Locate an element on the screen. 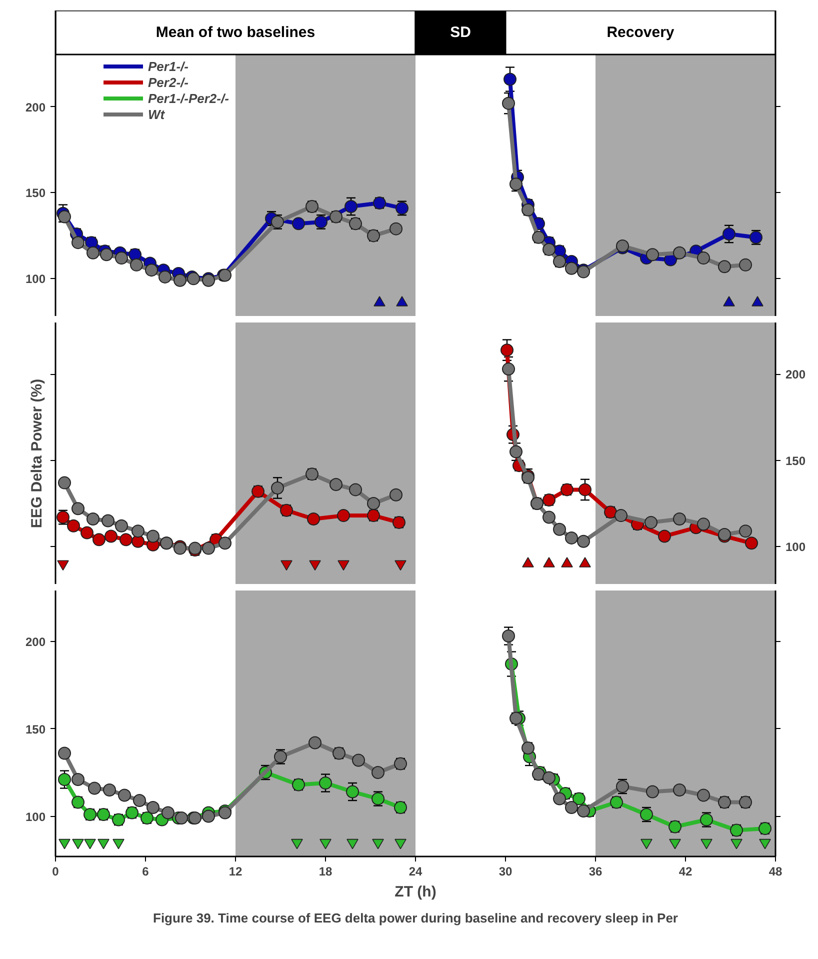  y2-tick-label: 200 is located at coordinates (796, 375).